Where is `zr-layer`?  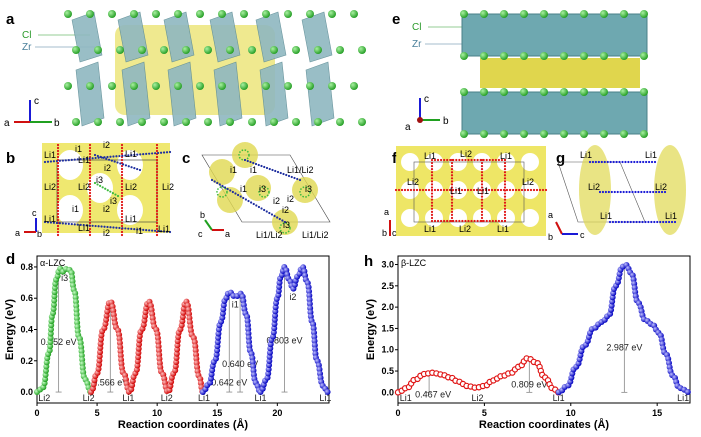
zr-layer is located at coordinates (554, 35).